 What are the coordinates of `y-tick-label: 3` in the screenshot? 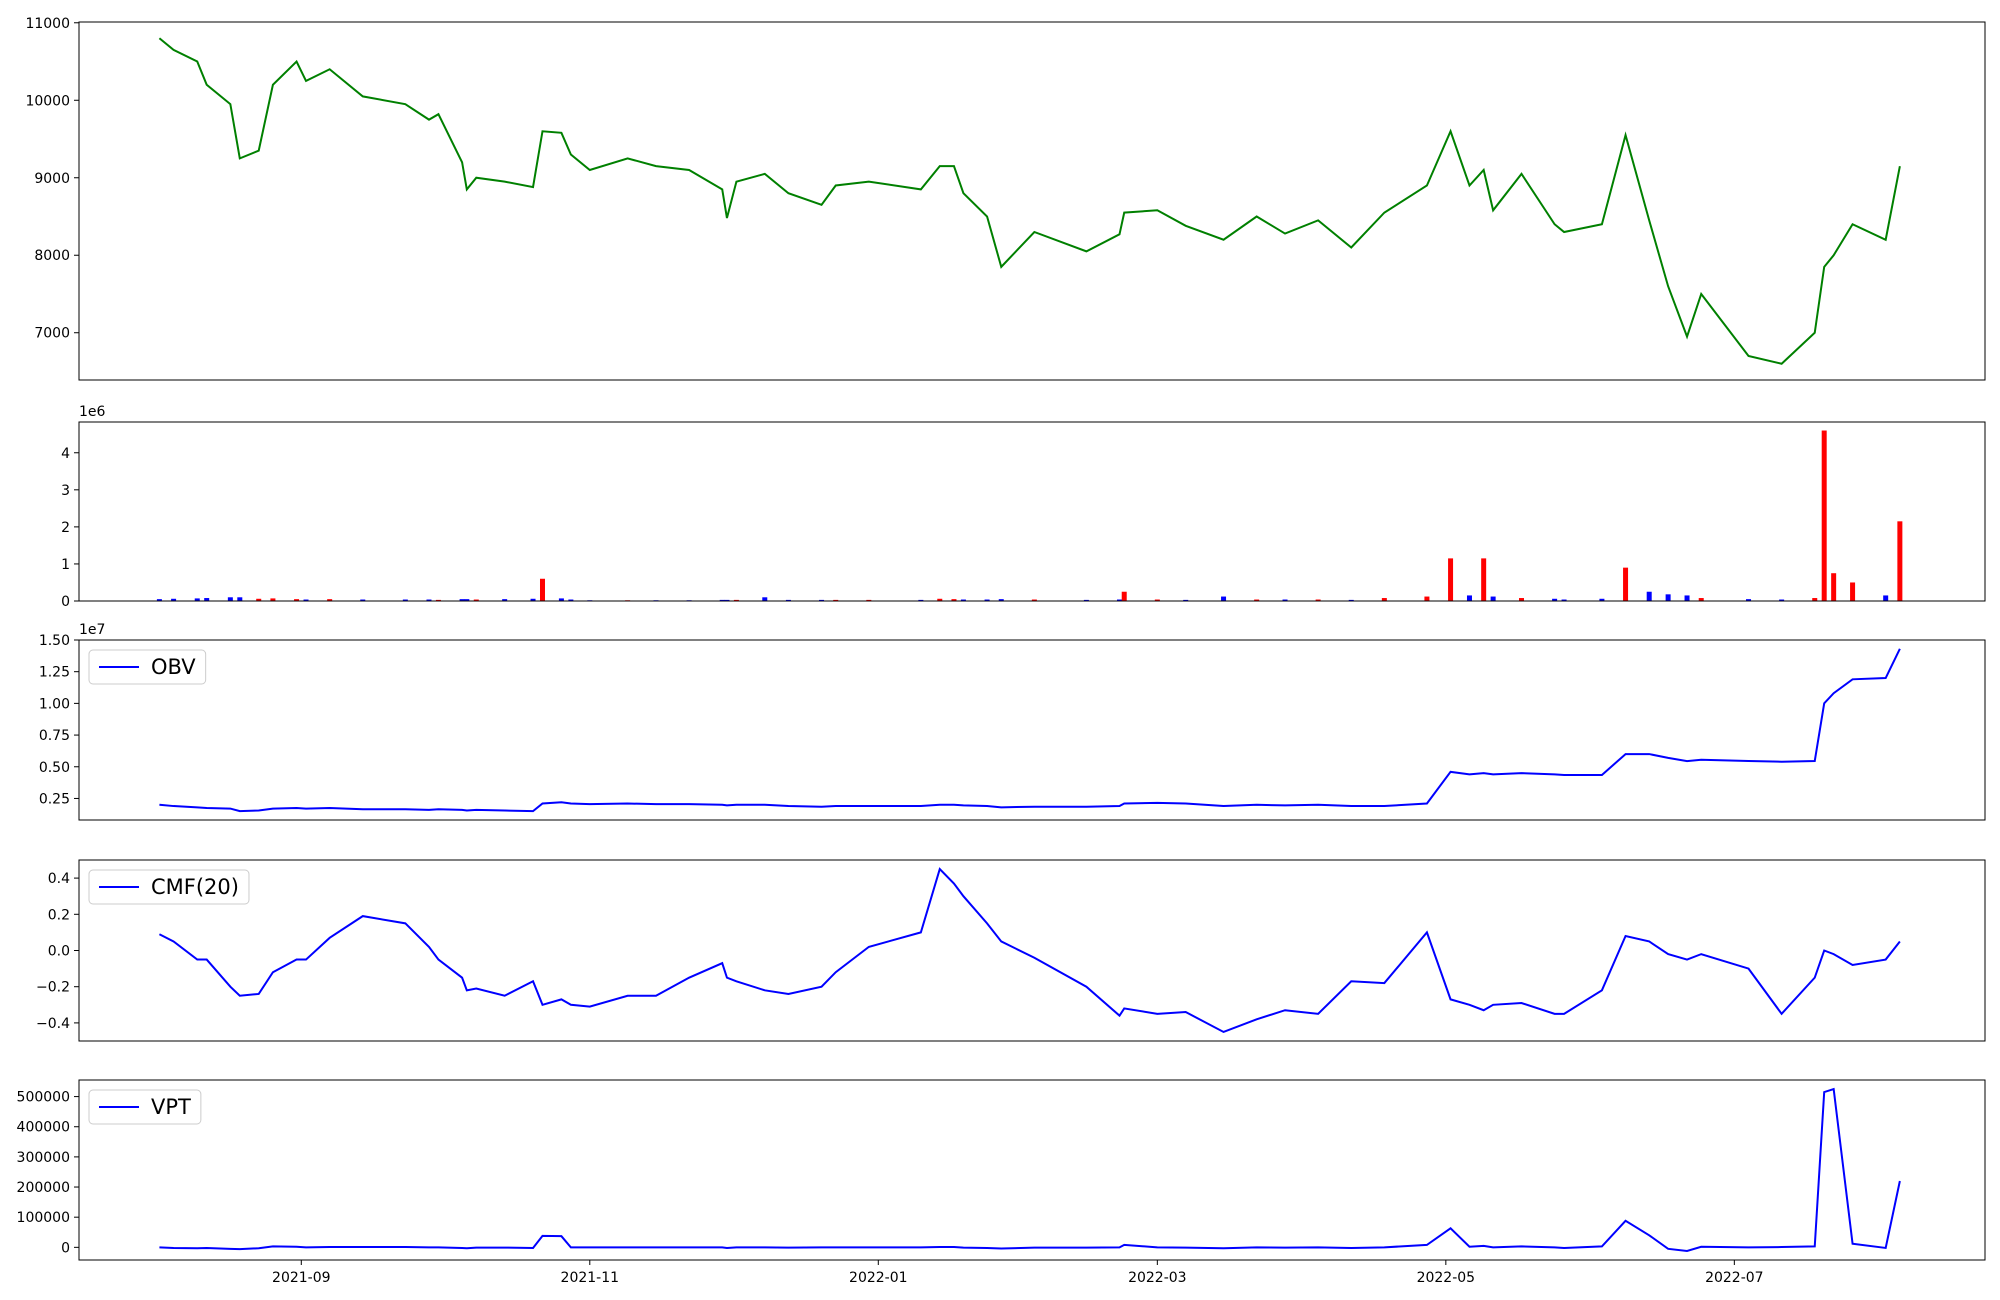 It's located at (65, 491).